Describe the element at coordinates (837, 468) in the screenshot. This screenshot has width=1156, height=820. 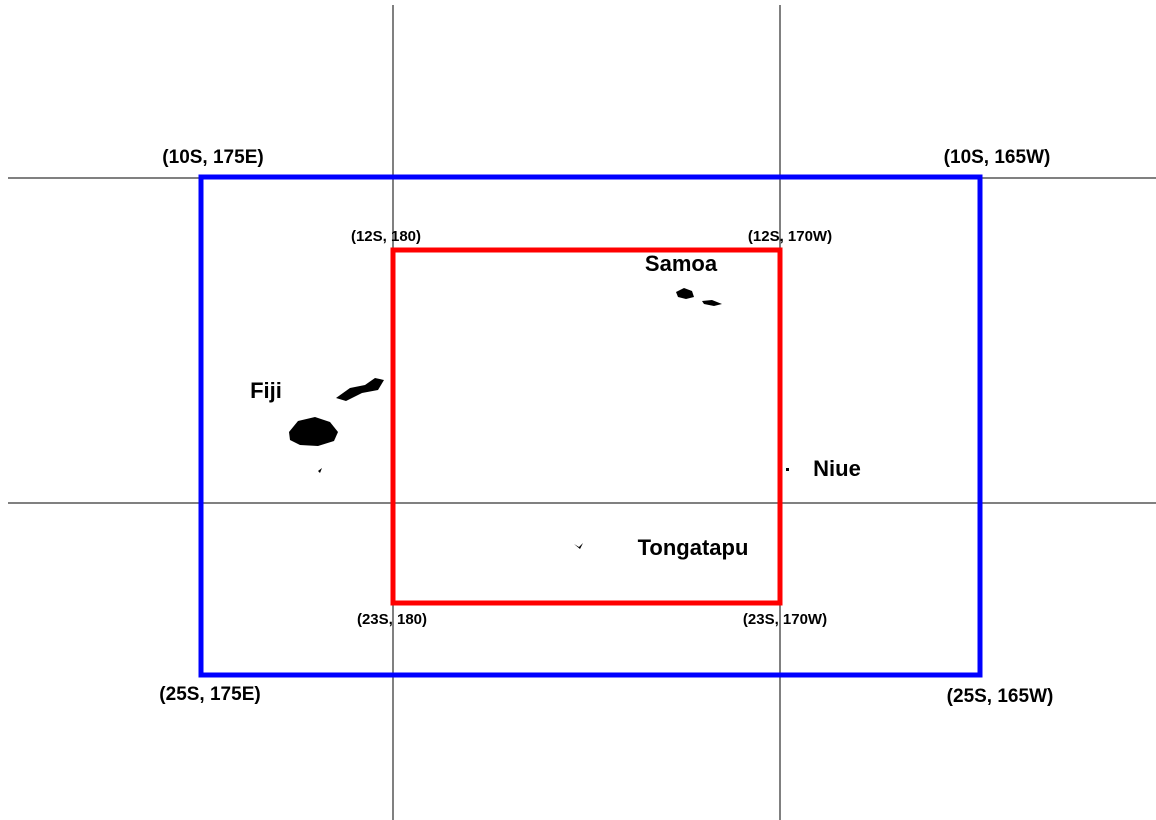
I see `place-label: Niue` at that location.